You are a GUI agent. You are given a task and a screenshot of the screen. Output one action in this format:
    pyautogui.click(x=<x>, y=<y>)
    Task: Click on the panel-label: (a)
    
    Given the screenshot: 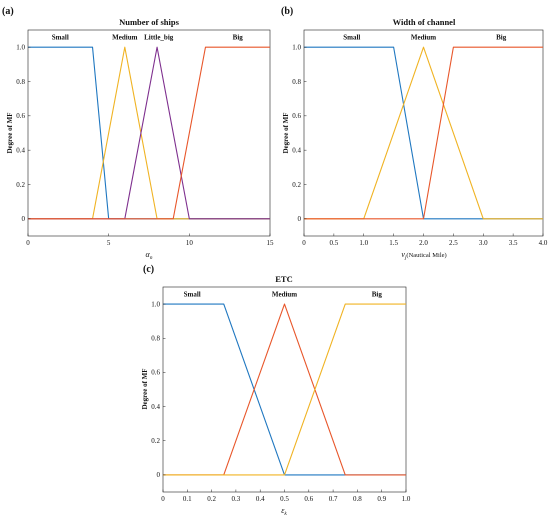 What is the action you would take?
    pyautogui.click(x=8, y=11)
    